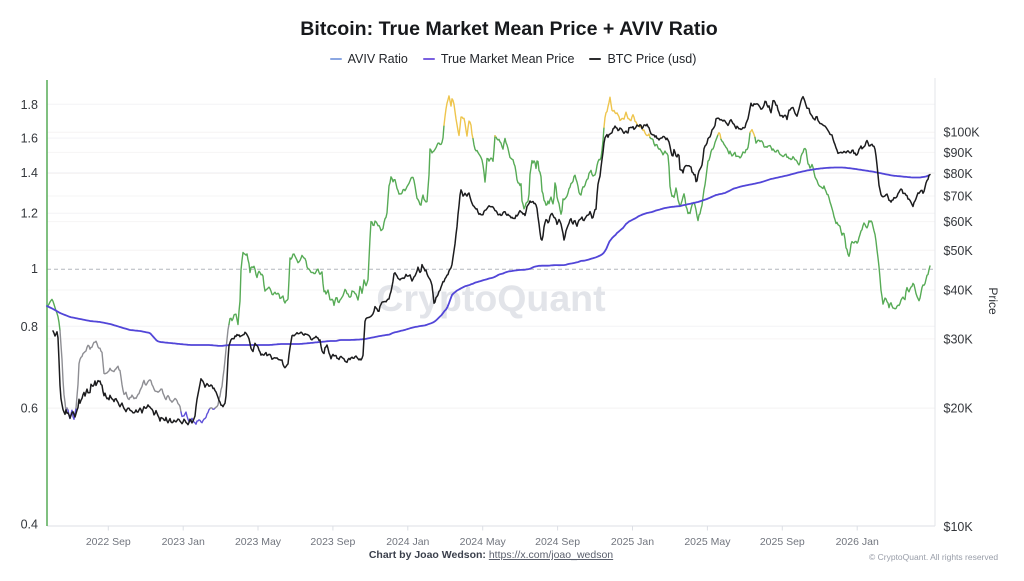 The width and height of the screenshot is (1024, 581). Describe the element at coordinates (407, 542) in the screenshot. I see `svg-text: 2024 Jan` at that location.